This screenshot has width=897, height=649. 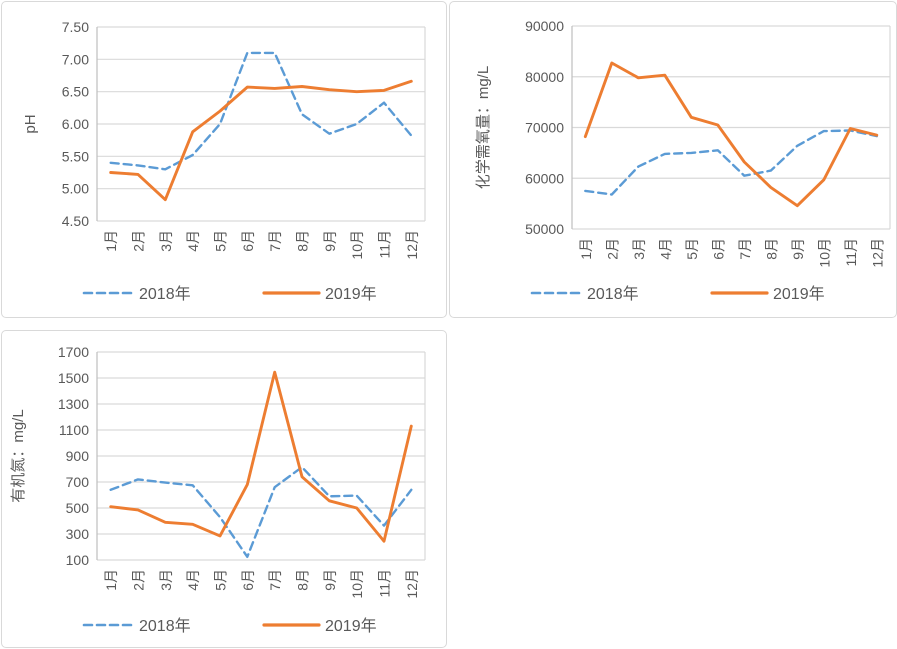 I want to click on y-tick-label: 5.00, so click(x=75, y=189).